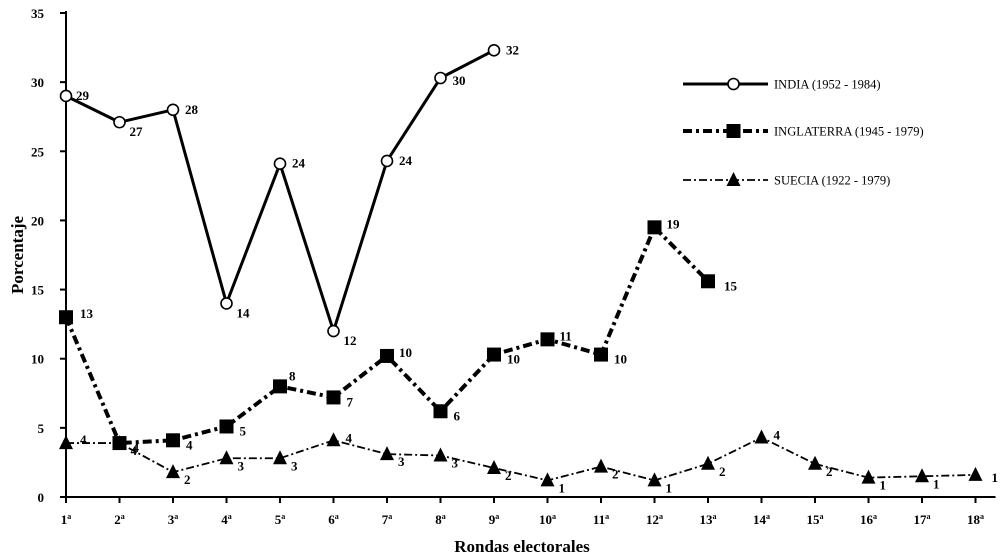 The height and width of the screenshot is (558, 1000). Describe the element at coordinates (459, 80) in the screenshot. I see `data-label: 30` at that location.